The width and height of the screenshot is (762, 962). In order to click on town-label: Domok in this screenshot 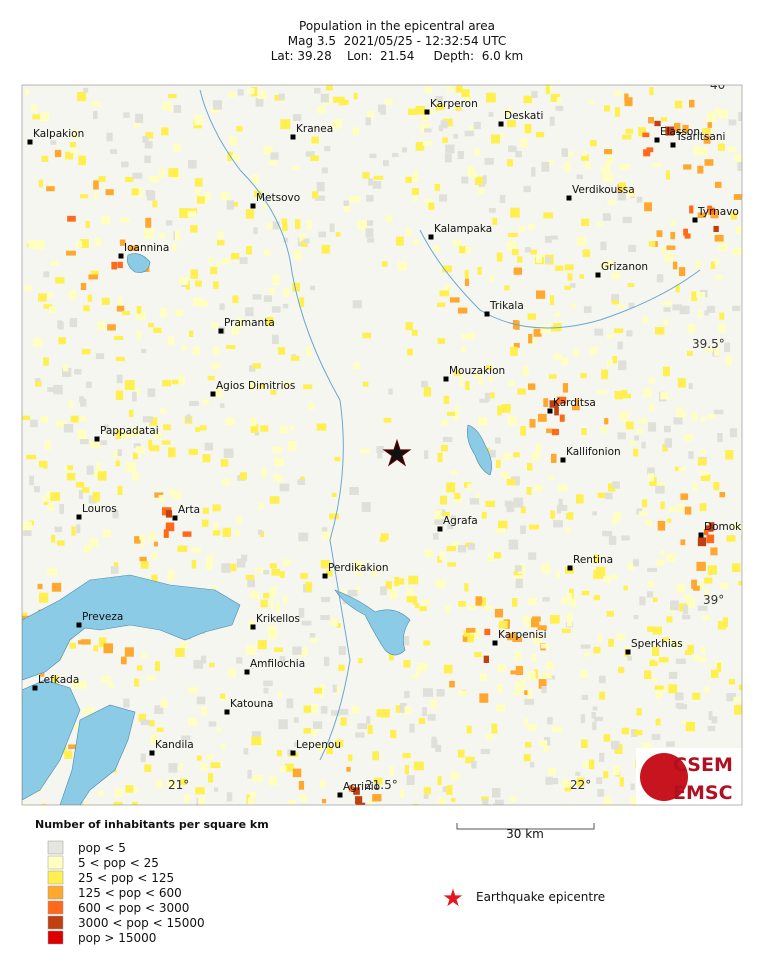, I will do `click(723, 527)`.